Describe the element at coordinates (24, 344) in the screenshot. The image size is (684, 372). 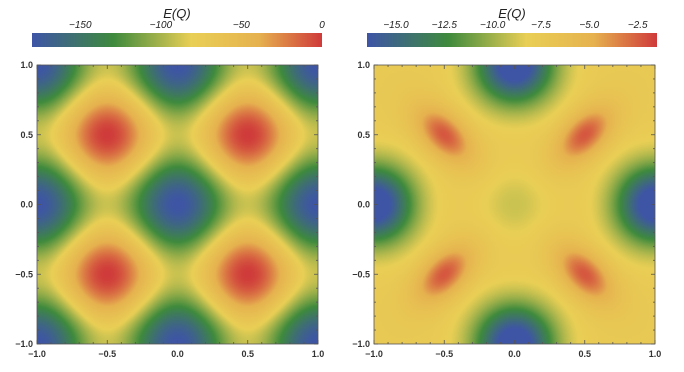
I see `left-y-tick-label: −1.0` at that location.